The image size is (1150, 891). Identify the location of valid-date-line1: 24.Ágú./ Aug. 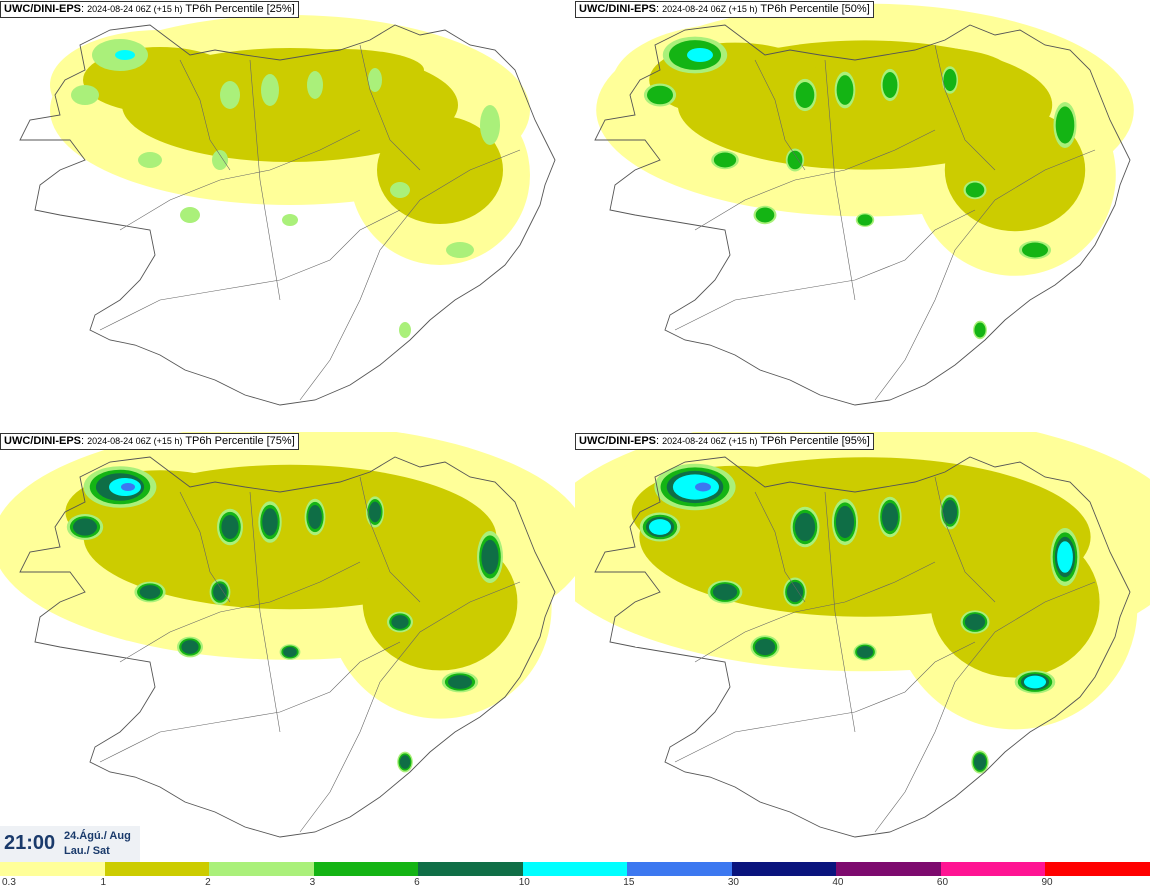
(97, 836).